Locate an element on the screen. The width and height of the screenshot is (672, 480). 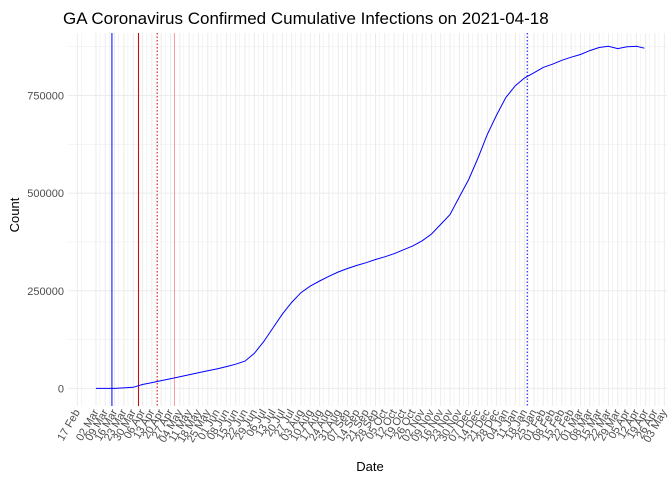
y-tick-label: 250000 is located at coordinates (45, 292).